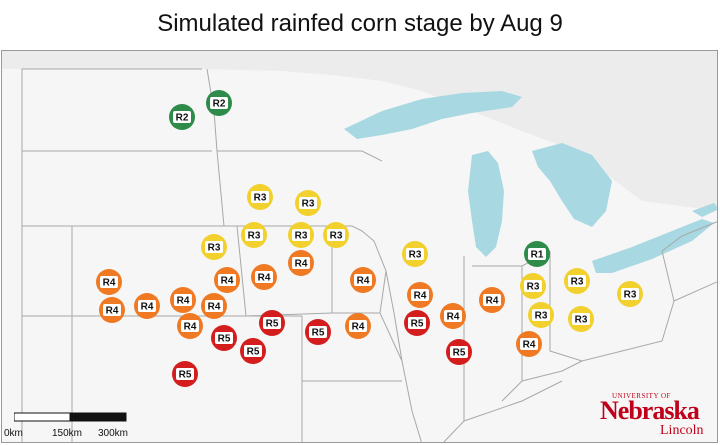 The height and width of the screenshot is (445, 720). Describe the element at coordinates (486, 204) in the screenshot. I see `lake-michigan` at that location.